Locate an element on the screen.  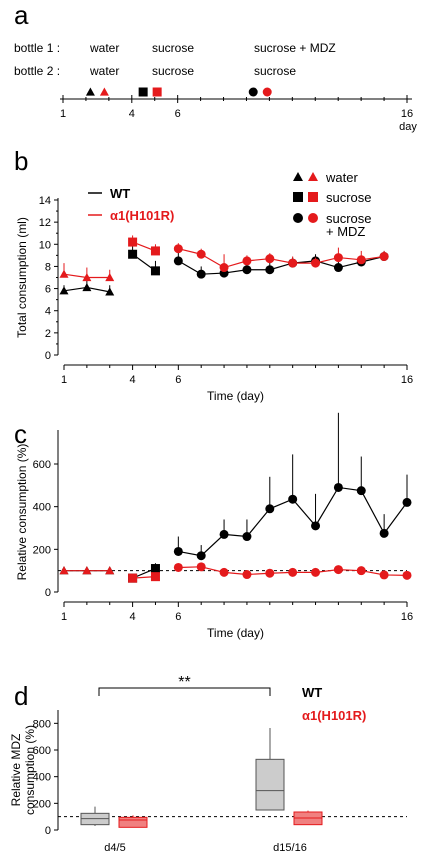
timeline-tick-label: 16 is located at coordinates (407, 114).